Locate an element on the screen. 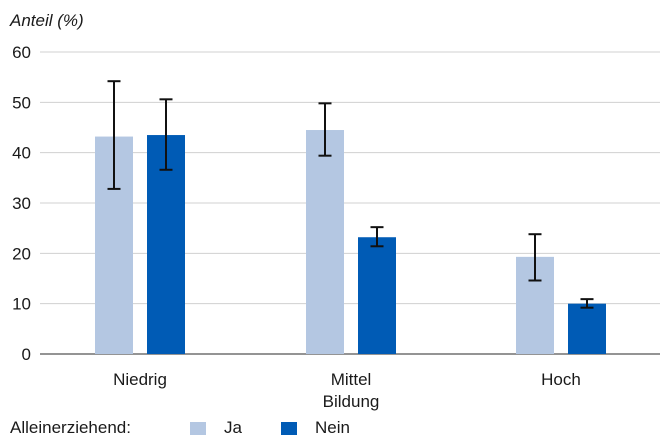  y-tick-label: 30 is located at coordinates (21, 203).